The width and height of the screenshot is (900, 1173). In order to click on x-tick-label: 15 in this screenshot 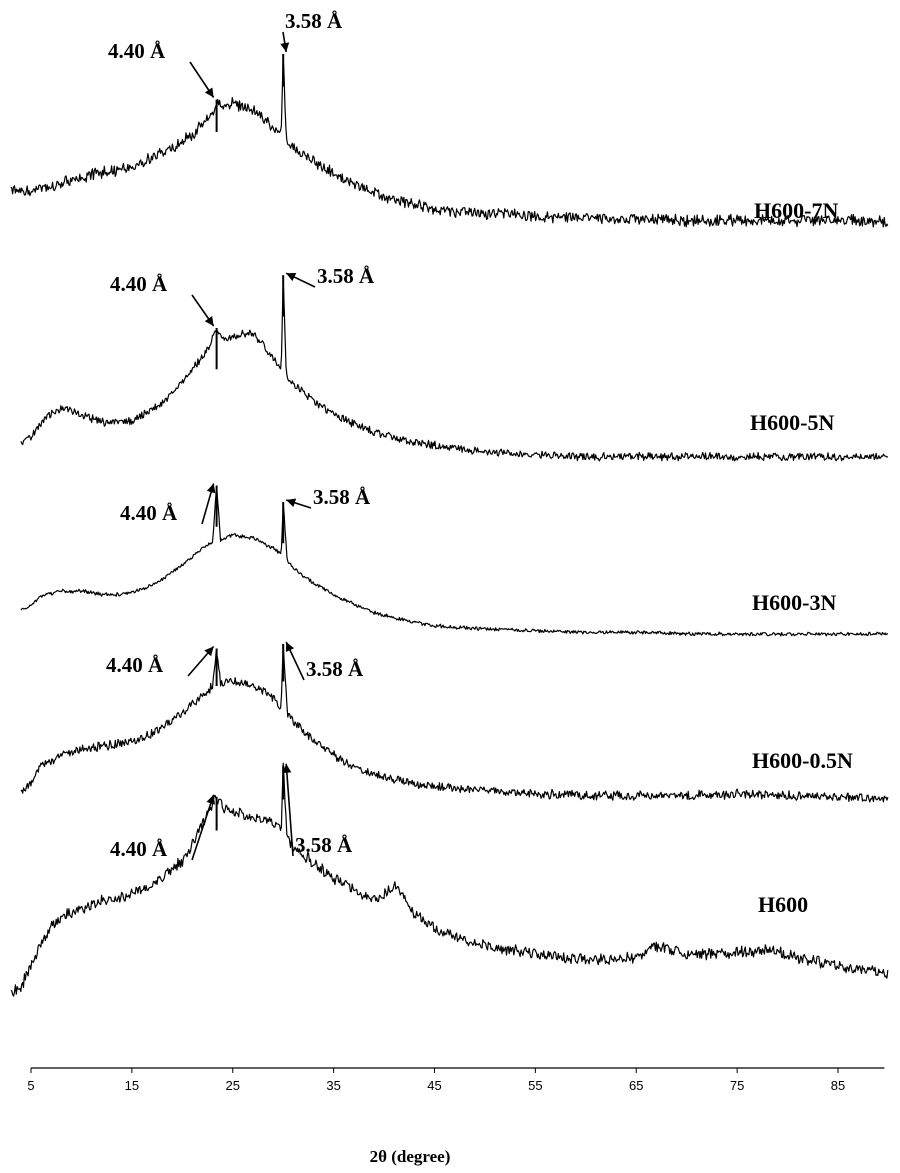, I will do `click(132, 1085)`.